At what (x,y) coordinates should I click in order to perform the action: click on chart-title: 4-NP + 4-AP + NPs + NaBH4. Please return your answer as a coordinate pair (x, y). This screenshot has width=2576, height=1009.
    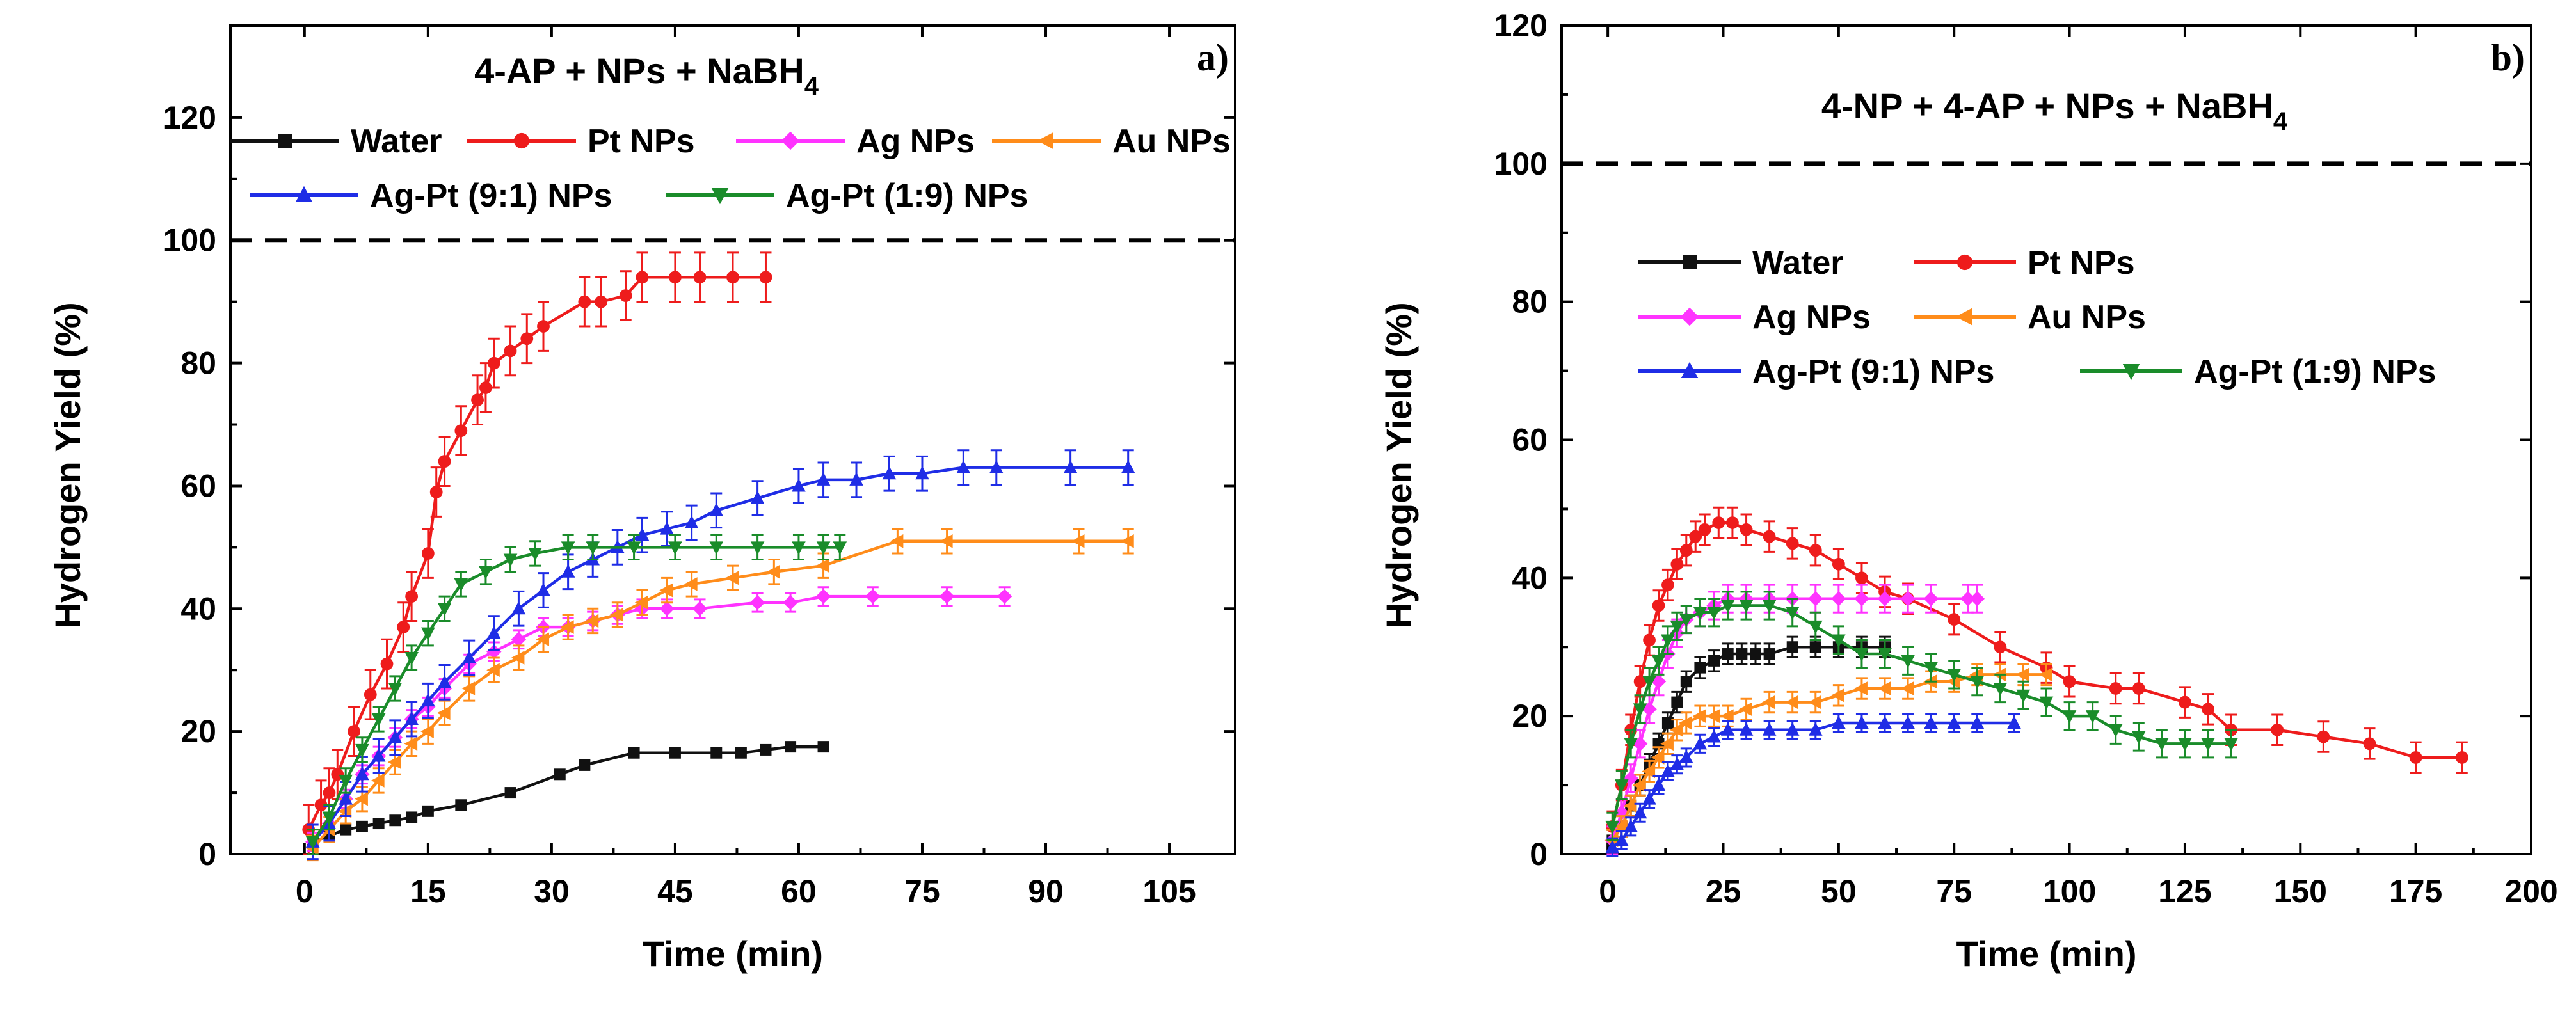
    Looking at the image, I should click on (2054, 111).